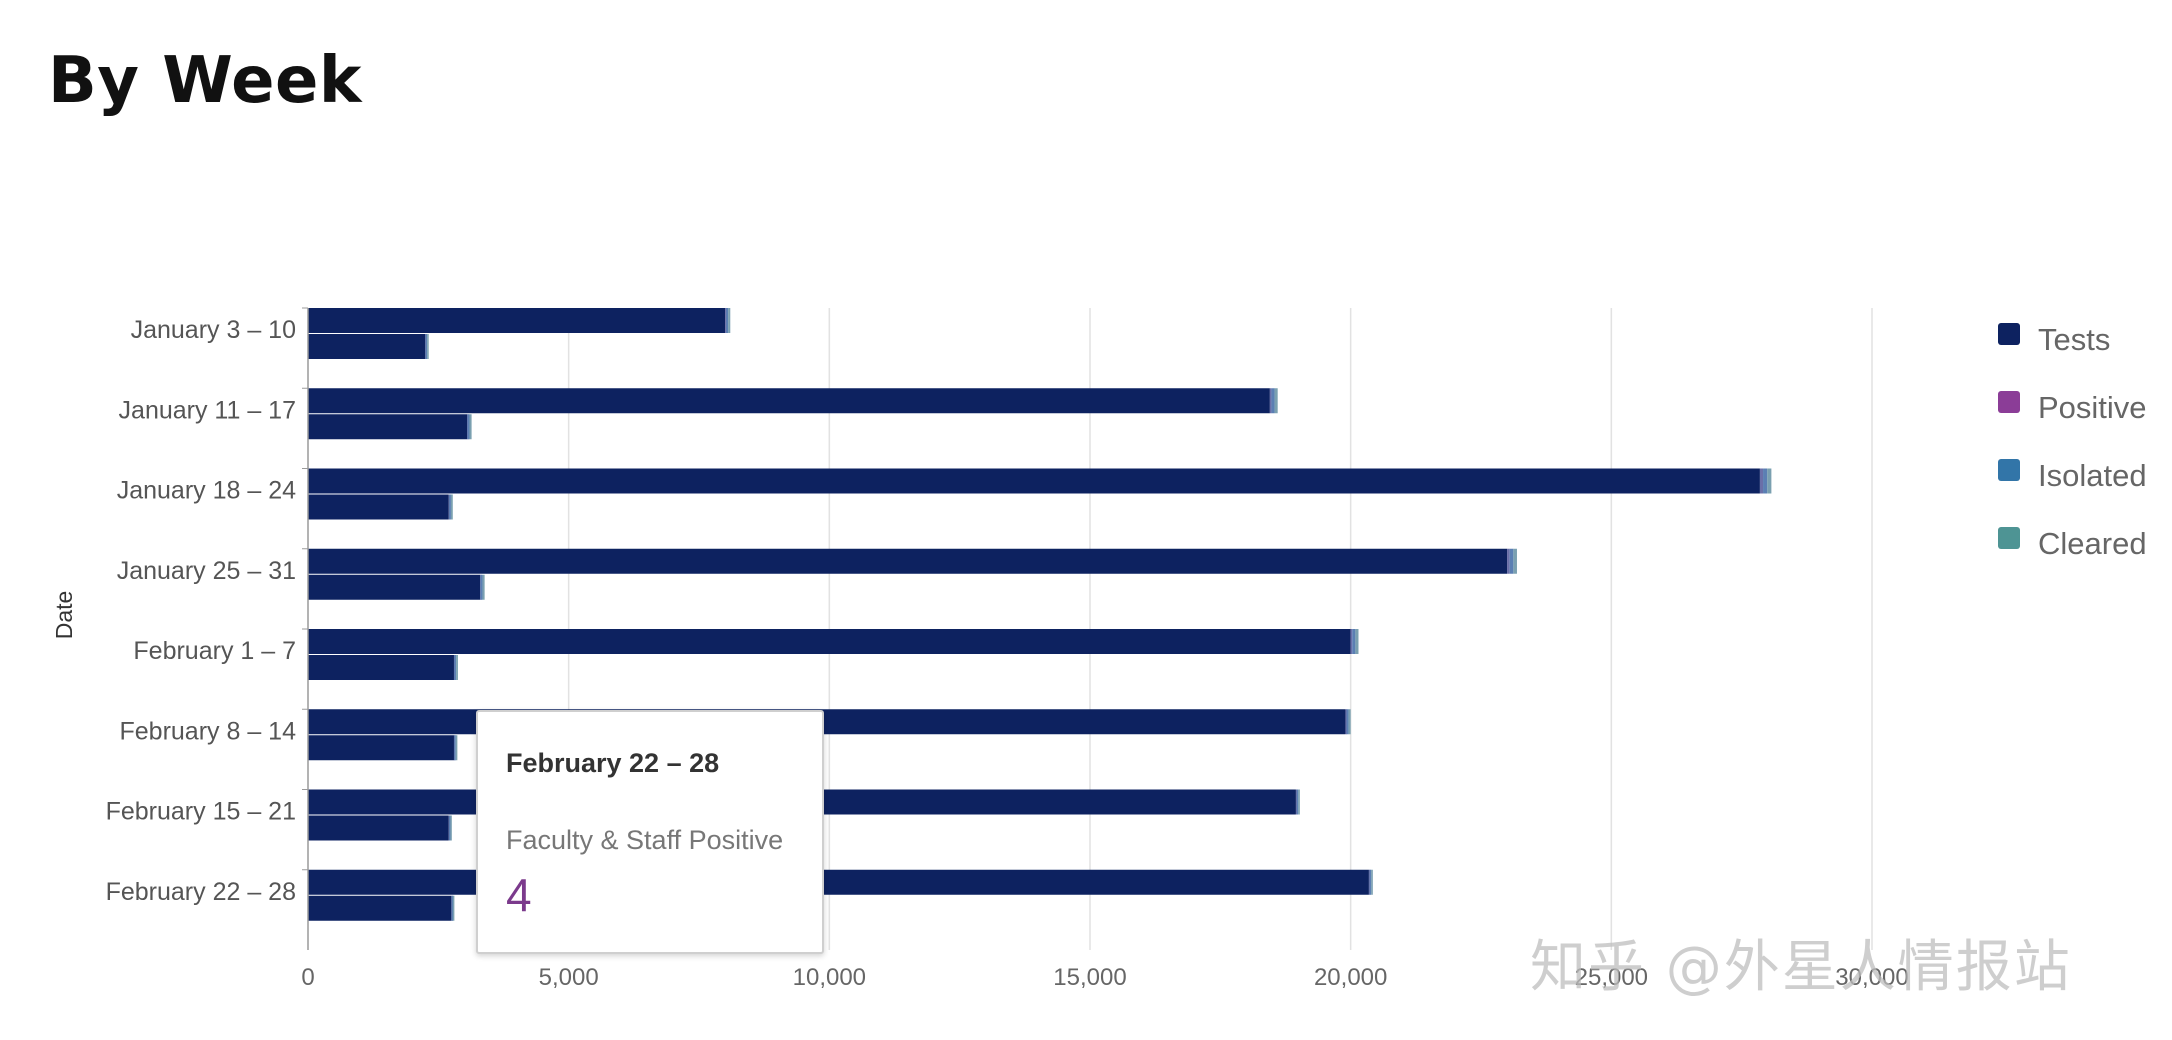 The height and width of the screenshot is (1040, 2172). Describe the element at coordinates (613, 763) in the screenshot. I see `tooltip-title: February 22 – 28` at that location.